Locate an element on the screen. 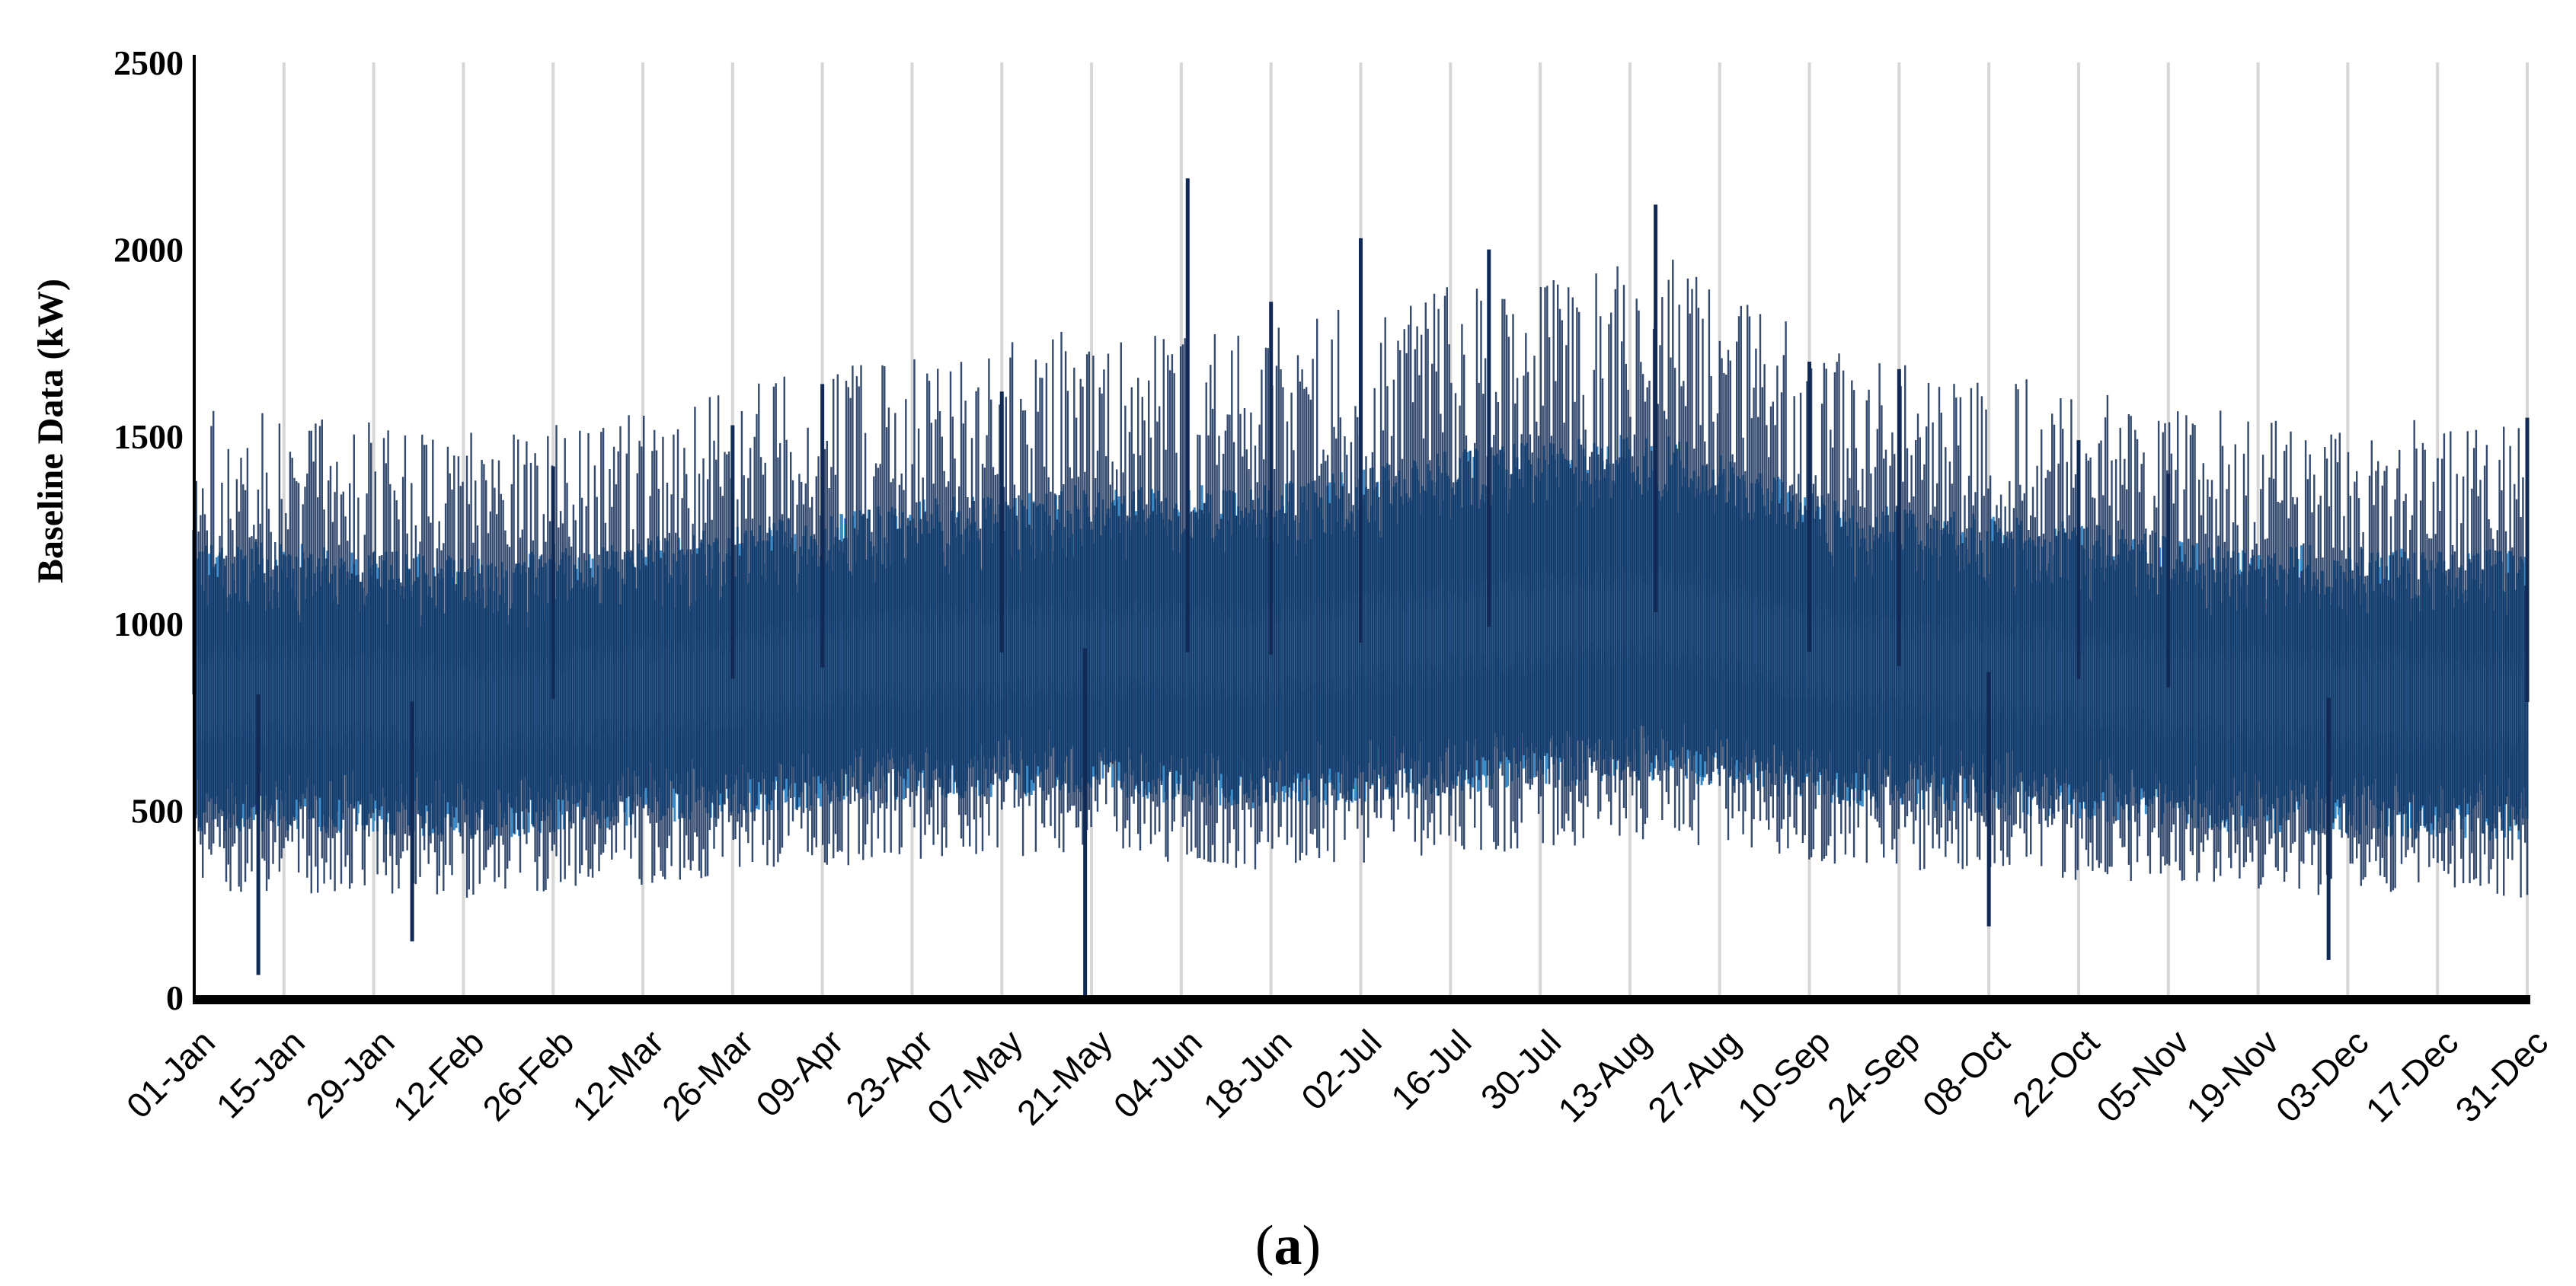 Image resolution: width=2576 pixels, height=1286 pixels. caption-letter: a is located at coordinates (1288, 1245).